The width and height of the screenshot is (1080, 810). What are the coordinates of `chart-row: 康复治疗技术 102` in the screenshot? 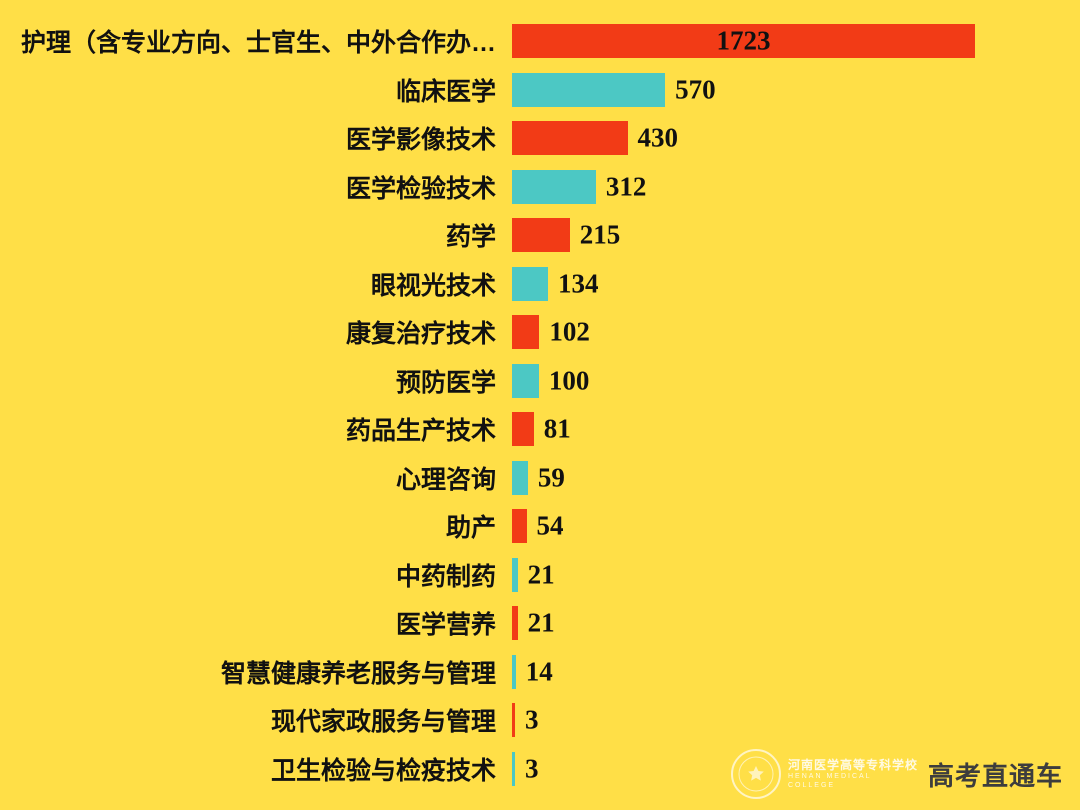 It's located at (540, 332).